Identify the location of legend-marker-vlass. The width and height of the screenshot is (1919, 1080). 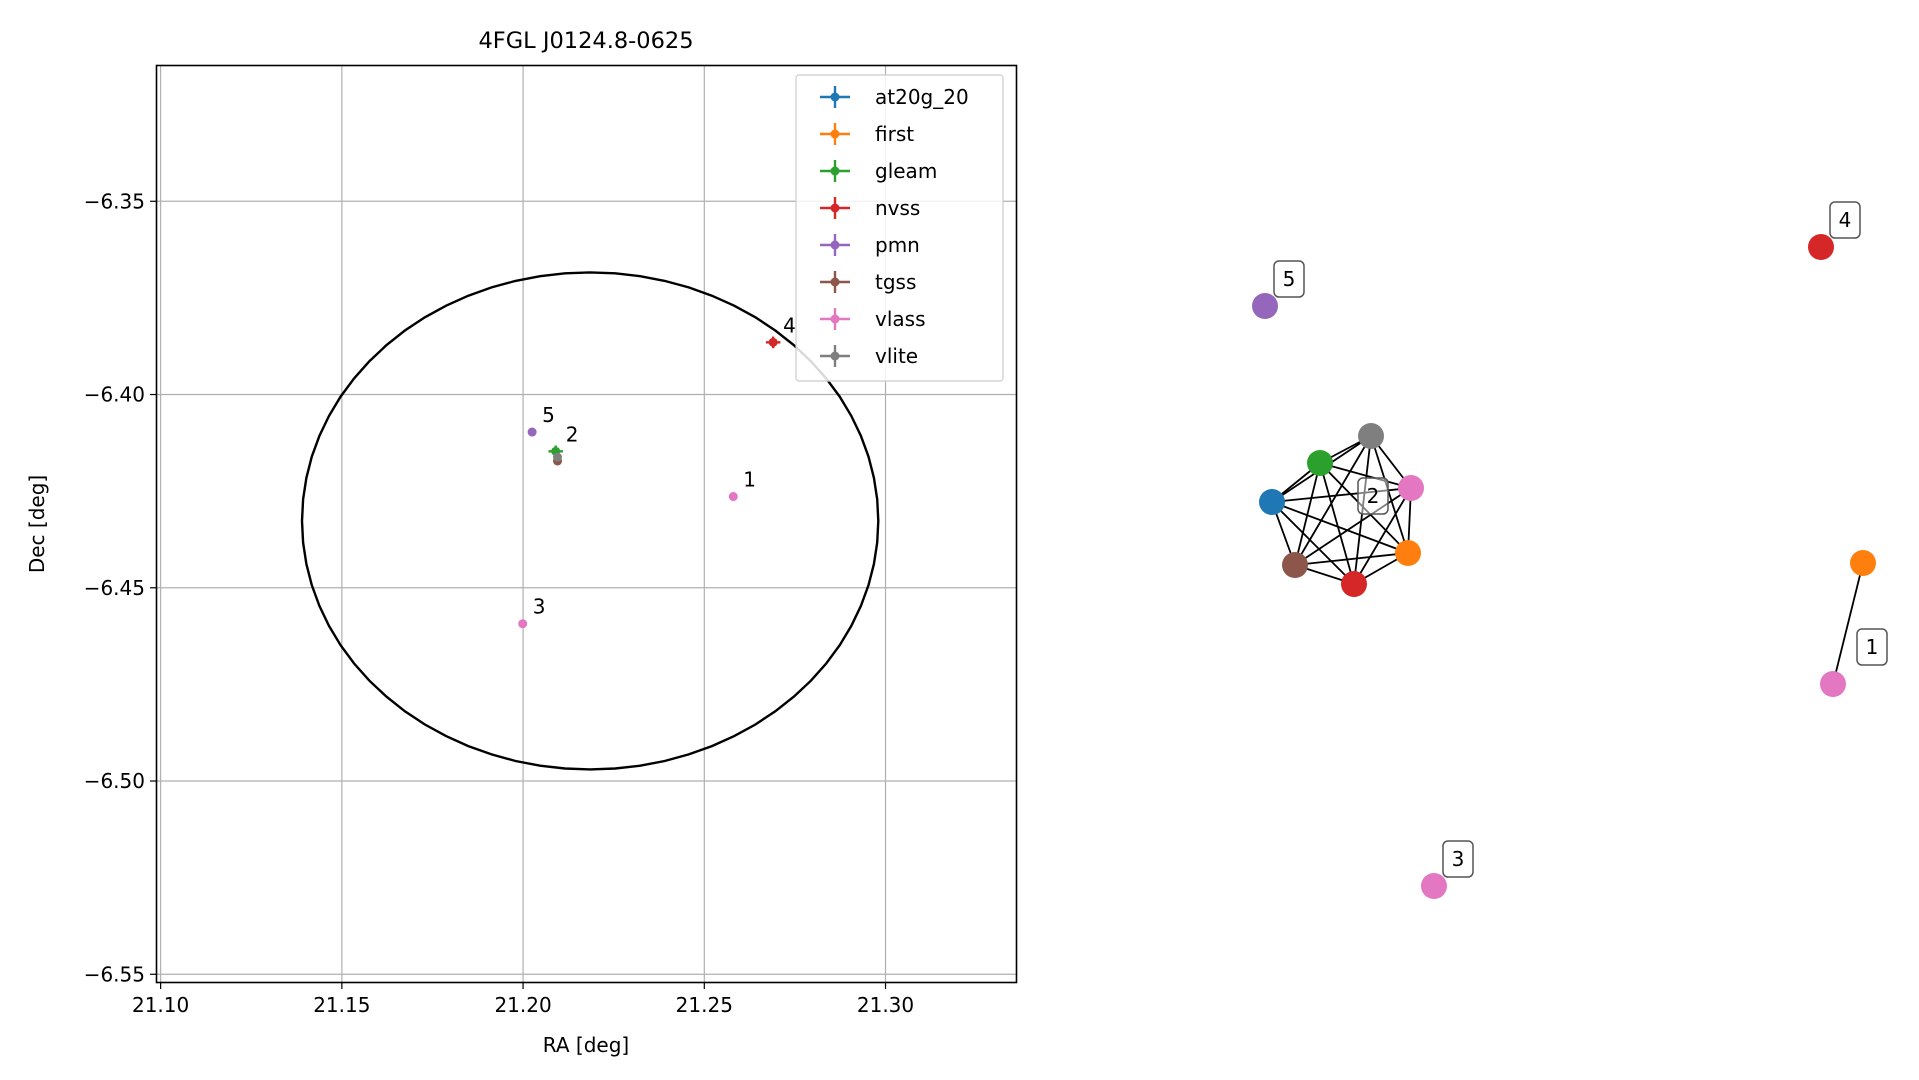
(835, 319).